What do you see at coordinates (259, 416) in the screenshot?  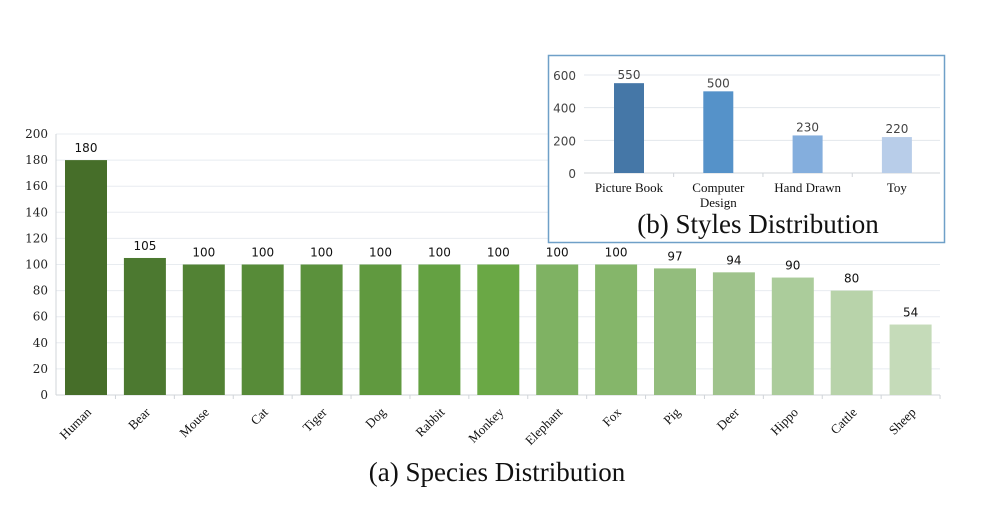 I see `x-tick-label: Cat` at bounding box center [259, 416].